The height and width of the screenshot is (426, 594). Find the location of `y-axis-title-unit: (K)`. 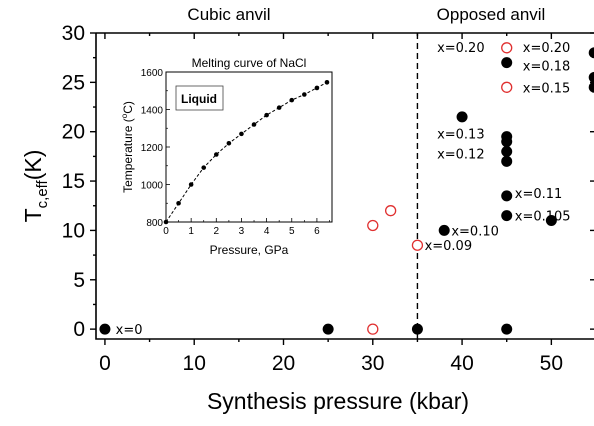

y-axis-title-unit: (K) is located at coordinates (33, 165).